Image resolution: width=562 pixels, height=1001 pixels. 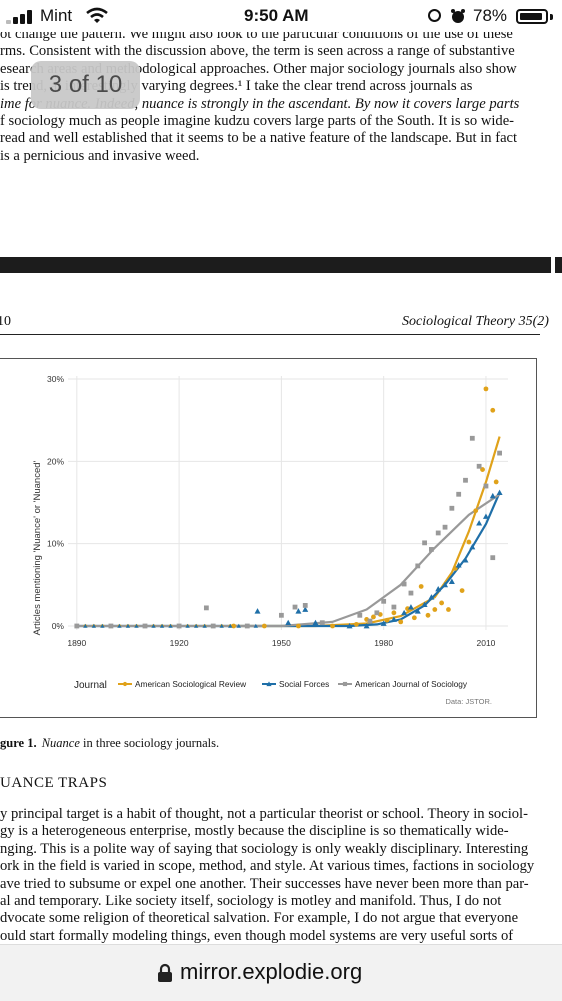 What do you see at coordinates (165, 972) in the screenshot?
I see `lock-icon` at bounding box center [165, 972].